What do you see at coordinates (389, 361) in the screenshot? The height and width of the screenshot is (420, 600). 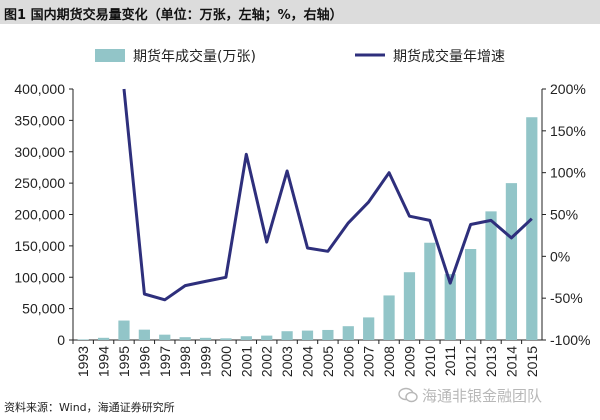 I see `x-tick-label: 2008` at bounding box center [389, 361].